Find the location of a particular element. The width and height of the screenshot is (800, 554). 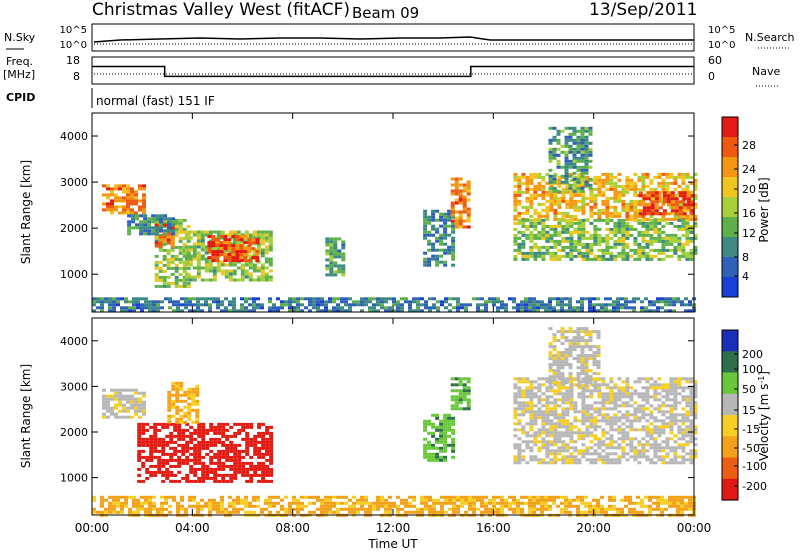

power-y-axis-label: Slant Range [km] is located at coordinates (26, 212).